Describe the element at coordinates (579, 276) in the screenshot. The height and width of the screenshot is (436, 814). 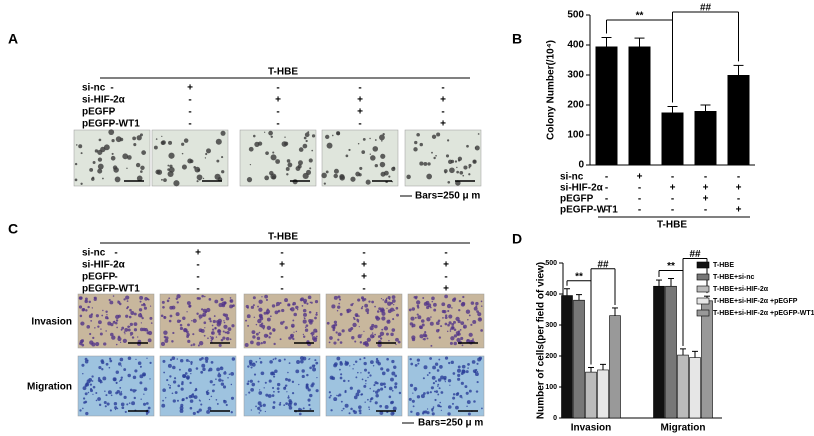
I see `annotation: **` at that location.